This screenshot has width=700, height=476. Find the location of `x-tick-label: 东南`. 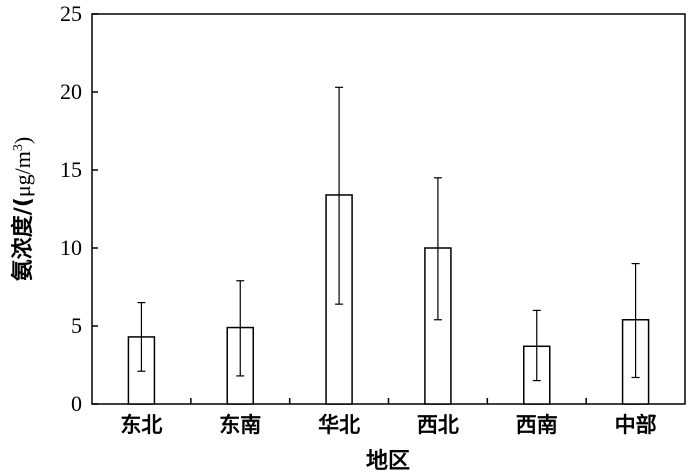

x-tick-label: 东南 is located at coordinates (240, 425).